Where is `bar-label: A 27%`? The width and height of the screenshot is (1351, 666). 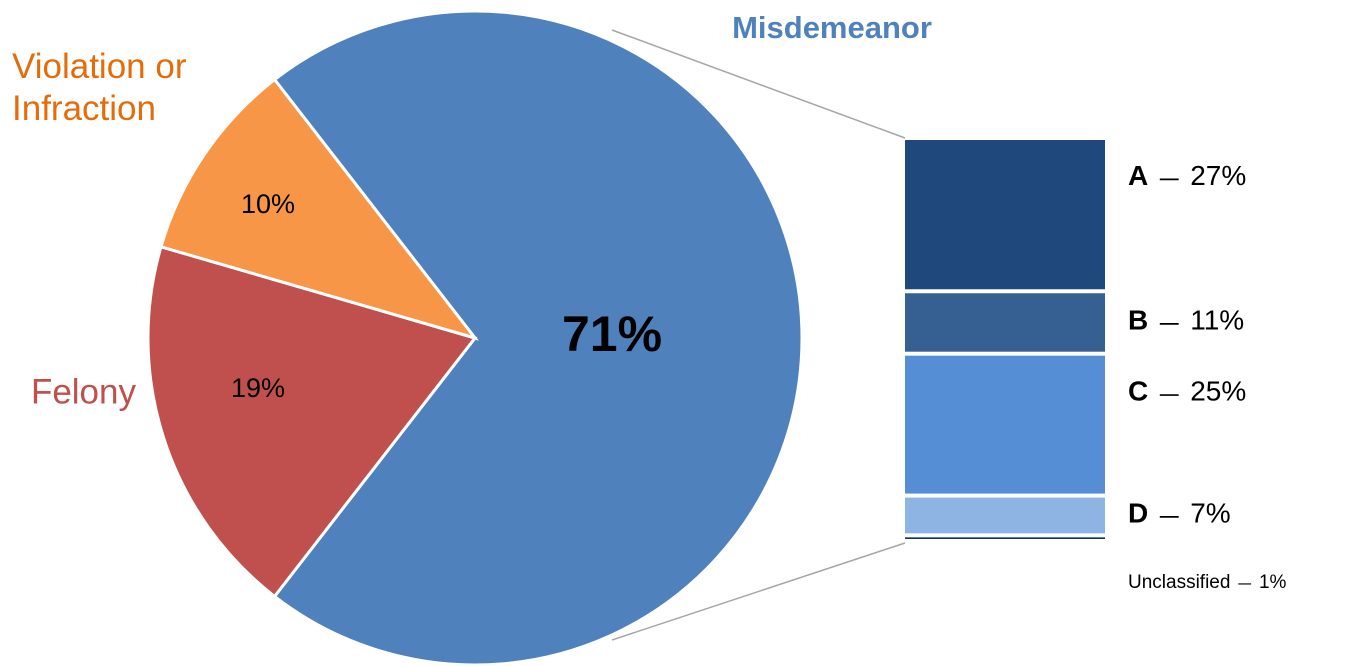
bar-label: A 27% is located at coordinates (1187, 175).